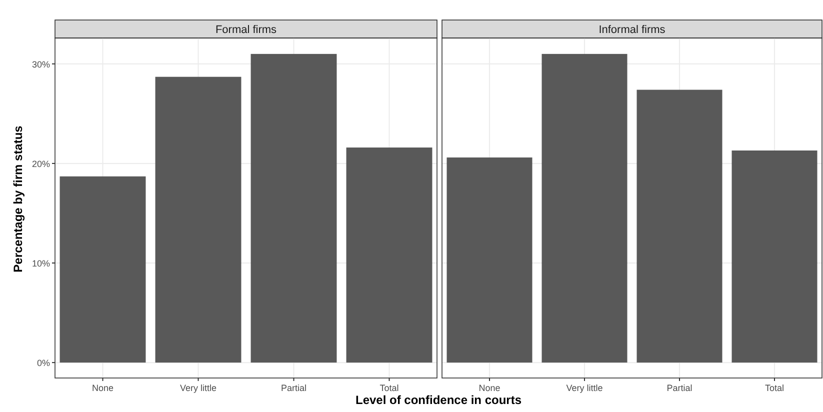 This screenshot has width=823, height=412. Describe the element at coordinates (438, 400) in the screenshot. I see `x-axis-title: Level of confidence in courts` at that location.